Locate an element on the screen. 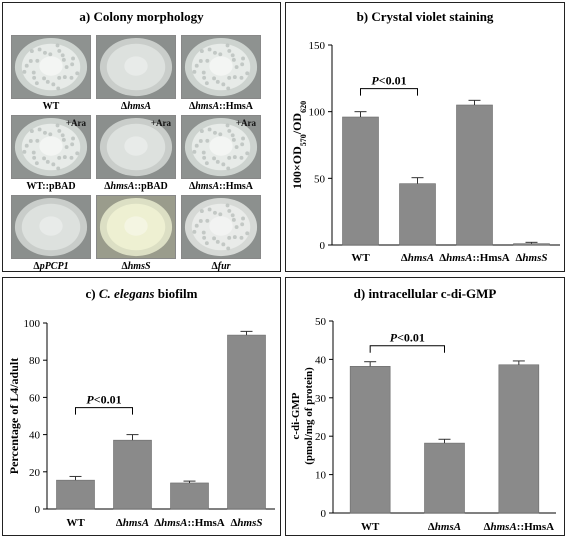  panel-d-letter: d) is located at coordinates (359, 293).